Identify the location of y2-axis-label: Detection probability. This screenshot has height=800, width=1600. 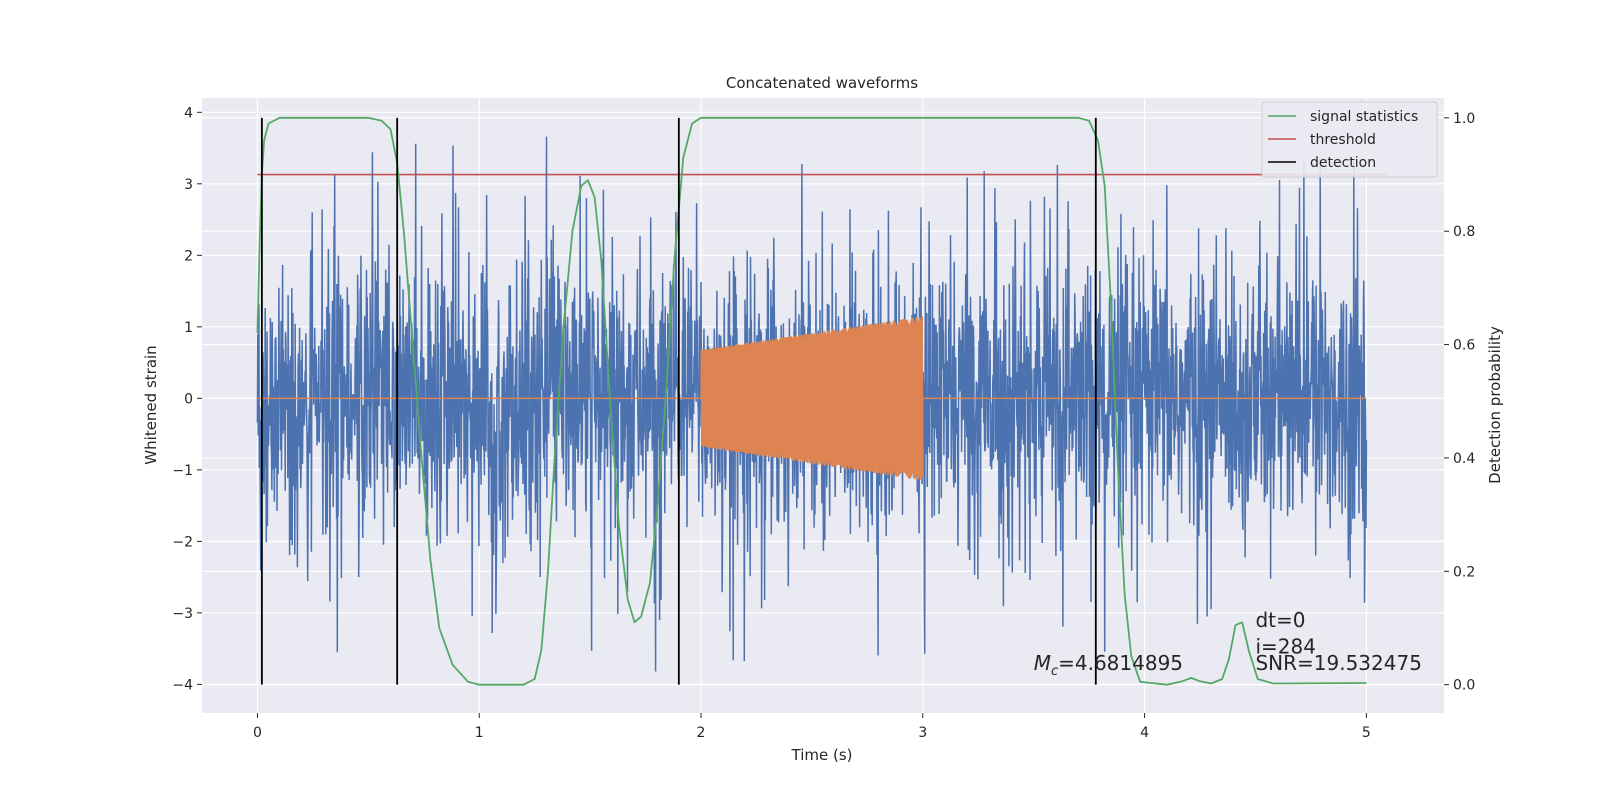
(1495, 405).